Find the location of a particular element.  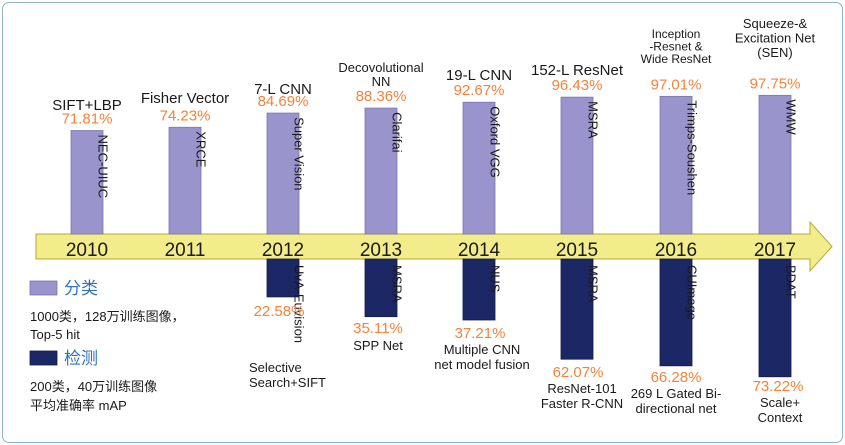

classification-team-2014: Oxford VGG is located at coordinates (494, 142).